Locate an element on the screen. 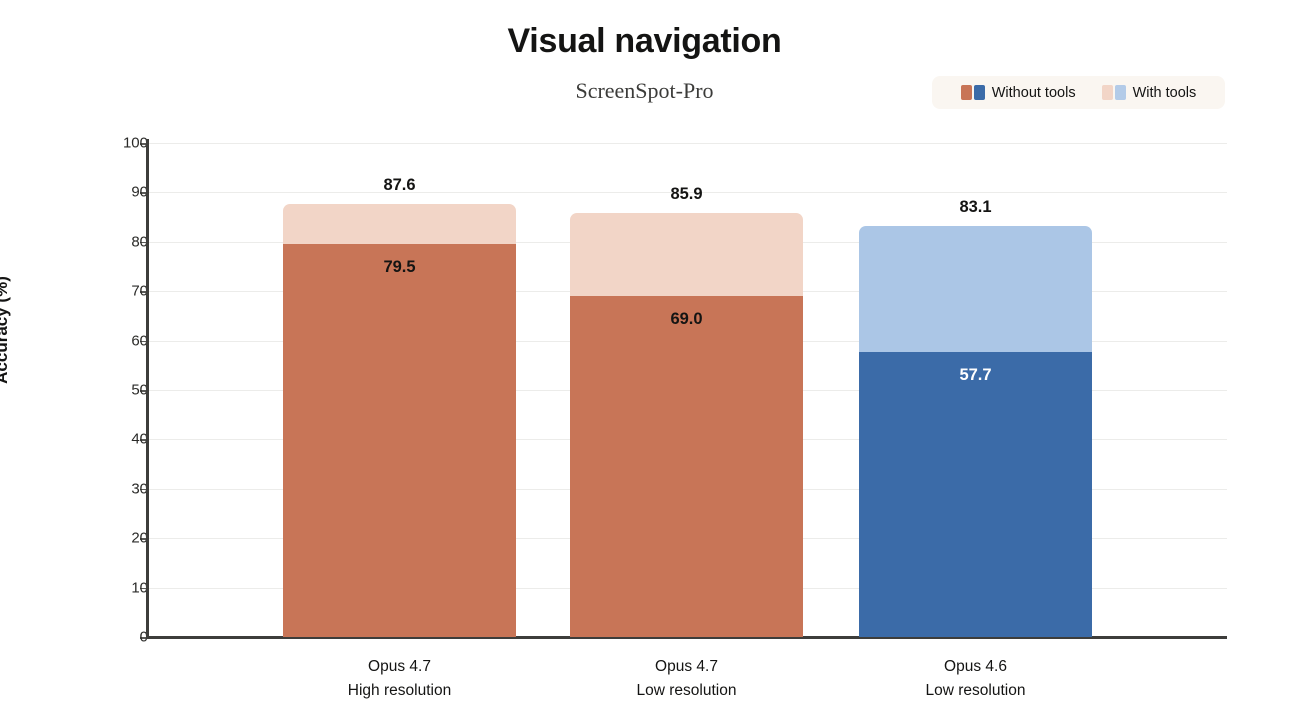 This screenshot has height=715, width=1289. y-axis-tick-label: 60 is located at coordinates (139, 341).